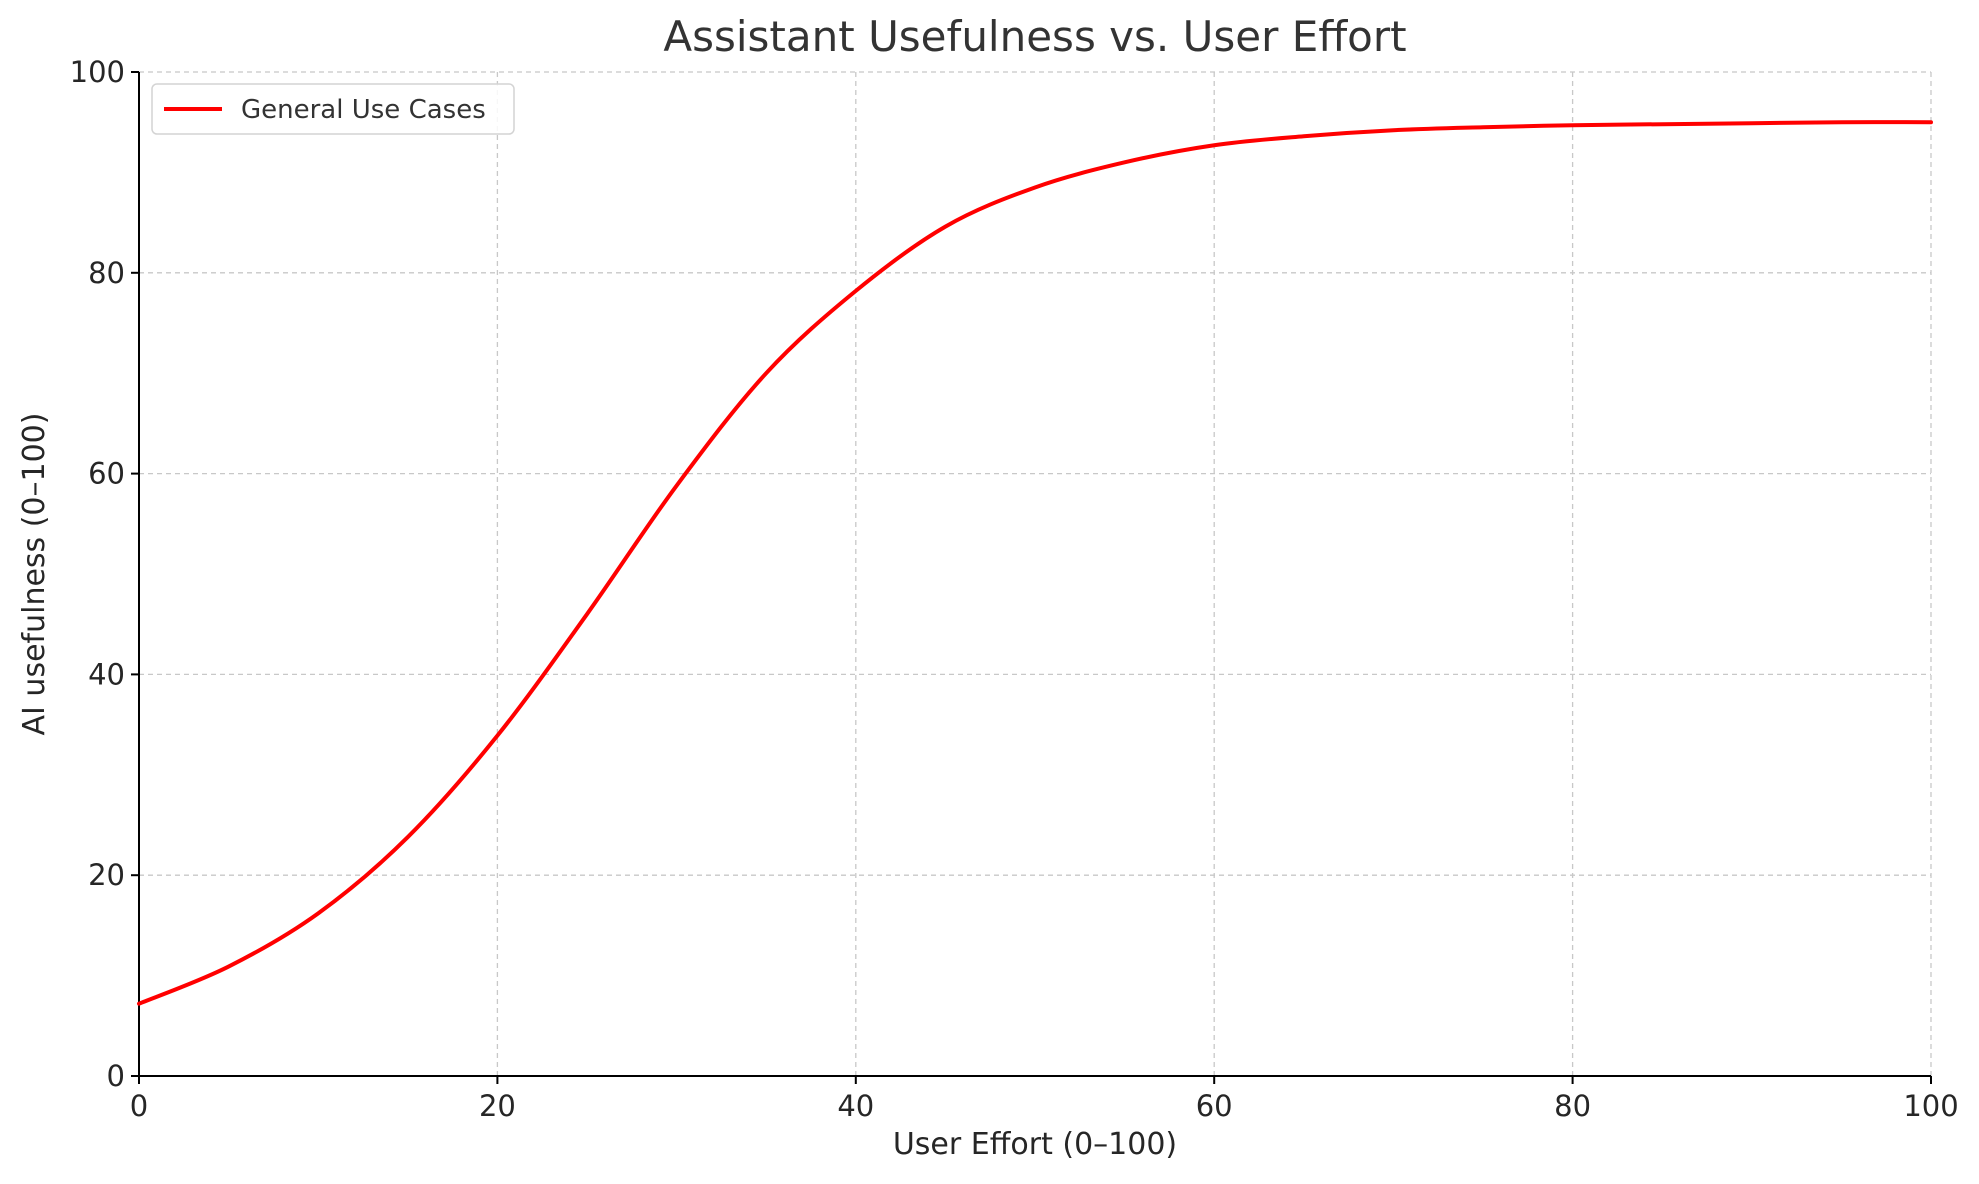 The width and height of the screenshot is (1979, 1184). I want to click on chart-title: Assistant Usefulness vs. User Effort, so click(1034, 36).